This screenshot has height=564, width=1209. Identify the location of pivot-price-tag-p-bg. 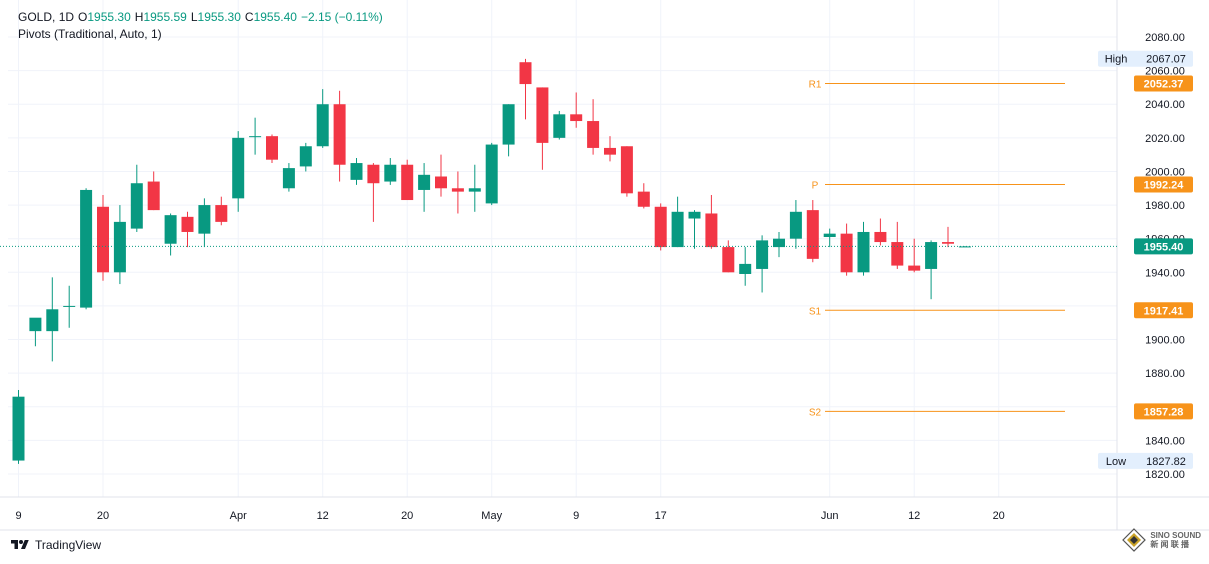
(1163, 184).